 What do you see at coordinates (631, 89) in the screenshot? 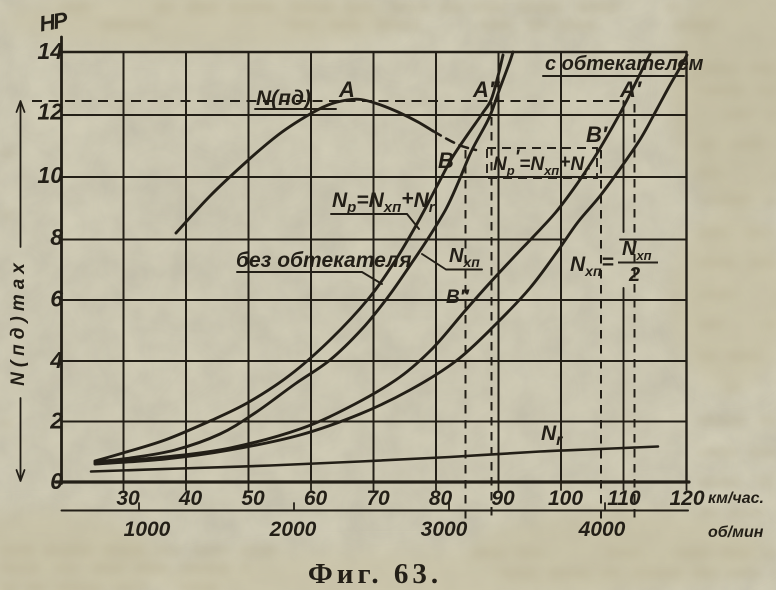
I see `svg-text: A′` at bounding box center [631, 89].